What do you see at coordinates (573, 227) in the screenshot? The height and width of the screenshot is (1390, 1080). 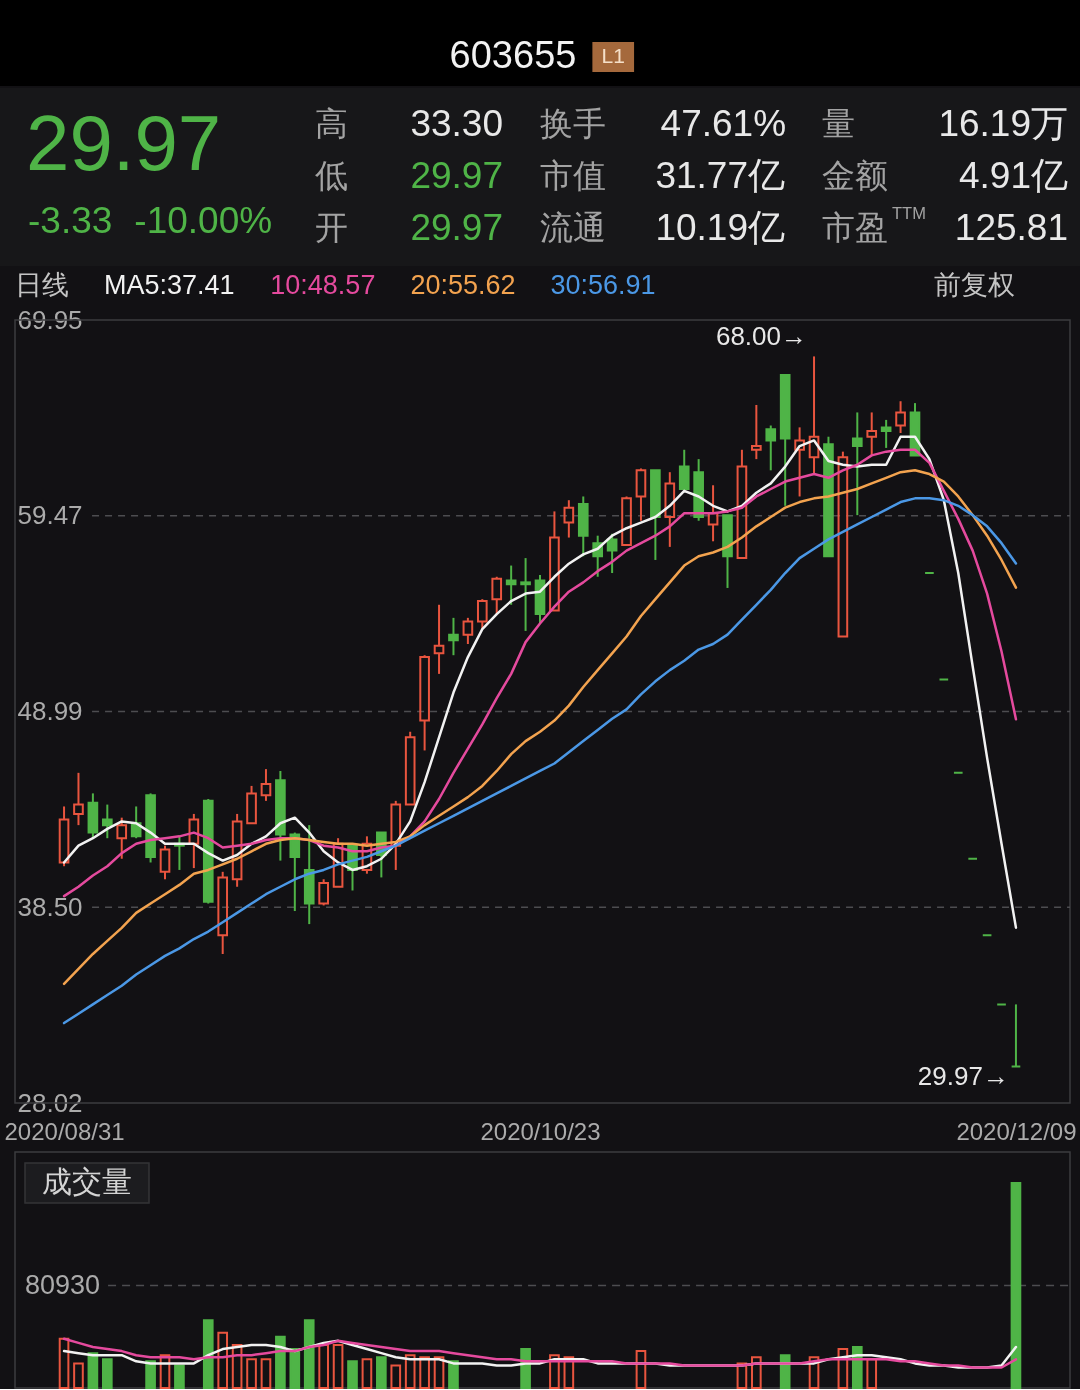 I see `text: 流通` at bounding box center [573, 227].